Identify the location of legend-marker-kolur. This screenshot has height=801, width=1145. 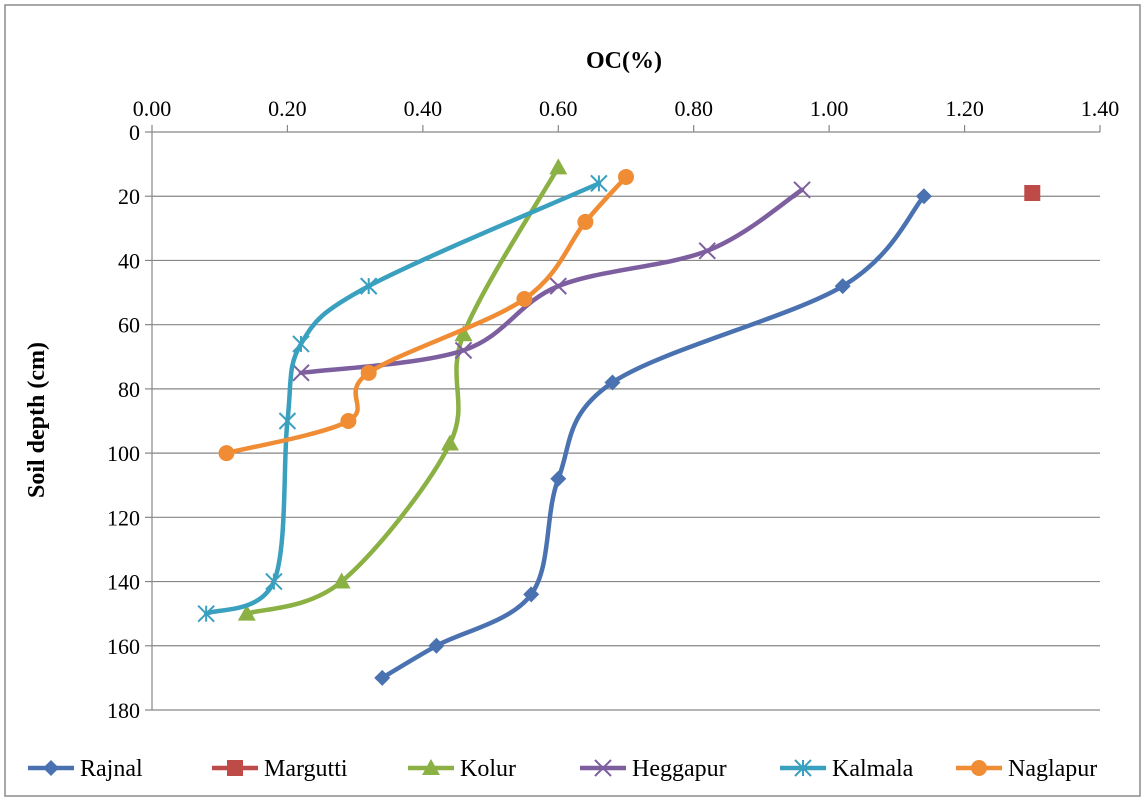
(431, 767).